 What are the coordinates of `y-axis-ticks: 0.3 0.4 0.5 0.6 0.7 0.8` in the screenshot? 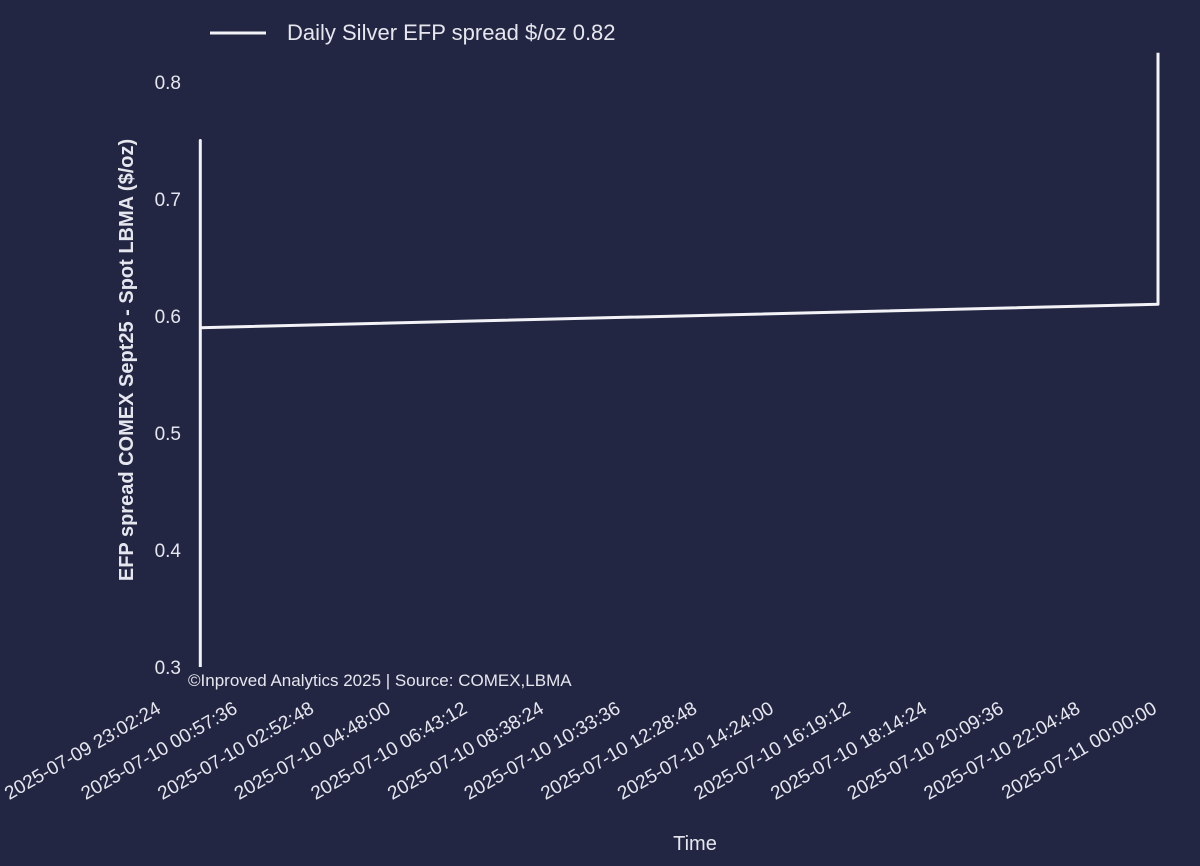 It's located at (168, 376).